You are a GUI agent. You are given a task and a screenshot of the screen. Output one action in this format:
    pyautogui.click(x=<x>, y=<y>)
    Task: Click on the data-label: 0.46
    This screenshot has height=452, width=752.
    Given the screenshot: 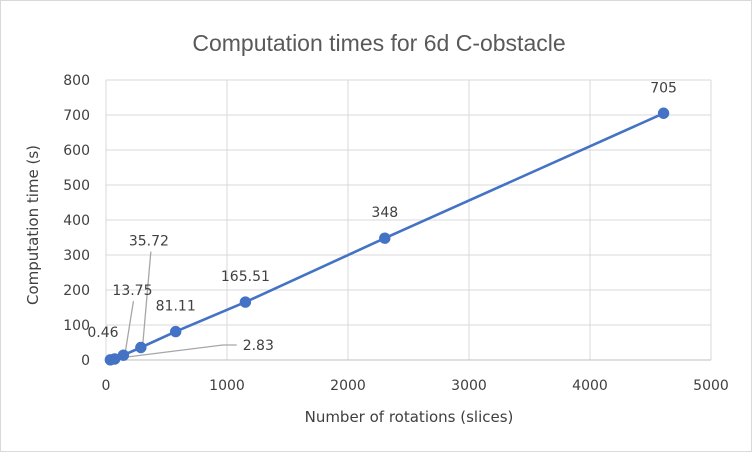 What is the action you would take?
    pyautogui.click(x=102, y=333)
    